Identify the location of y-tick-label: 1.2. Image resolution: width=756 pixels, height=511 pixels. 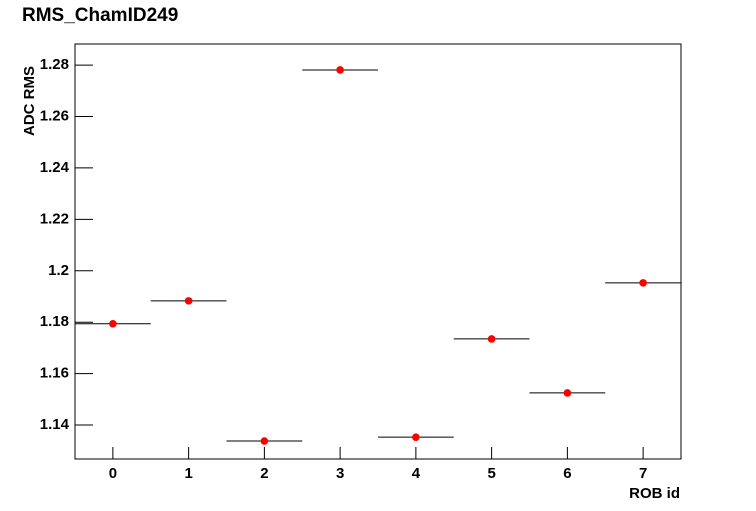
(58, 270).